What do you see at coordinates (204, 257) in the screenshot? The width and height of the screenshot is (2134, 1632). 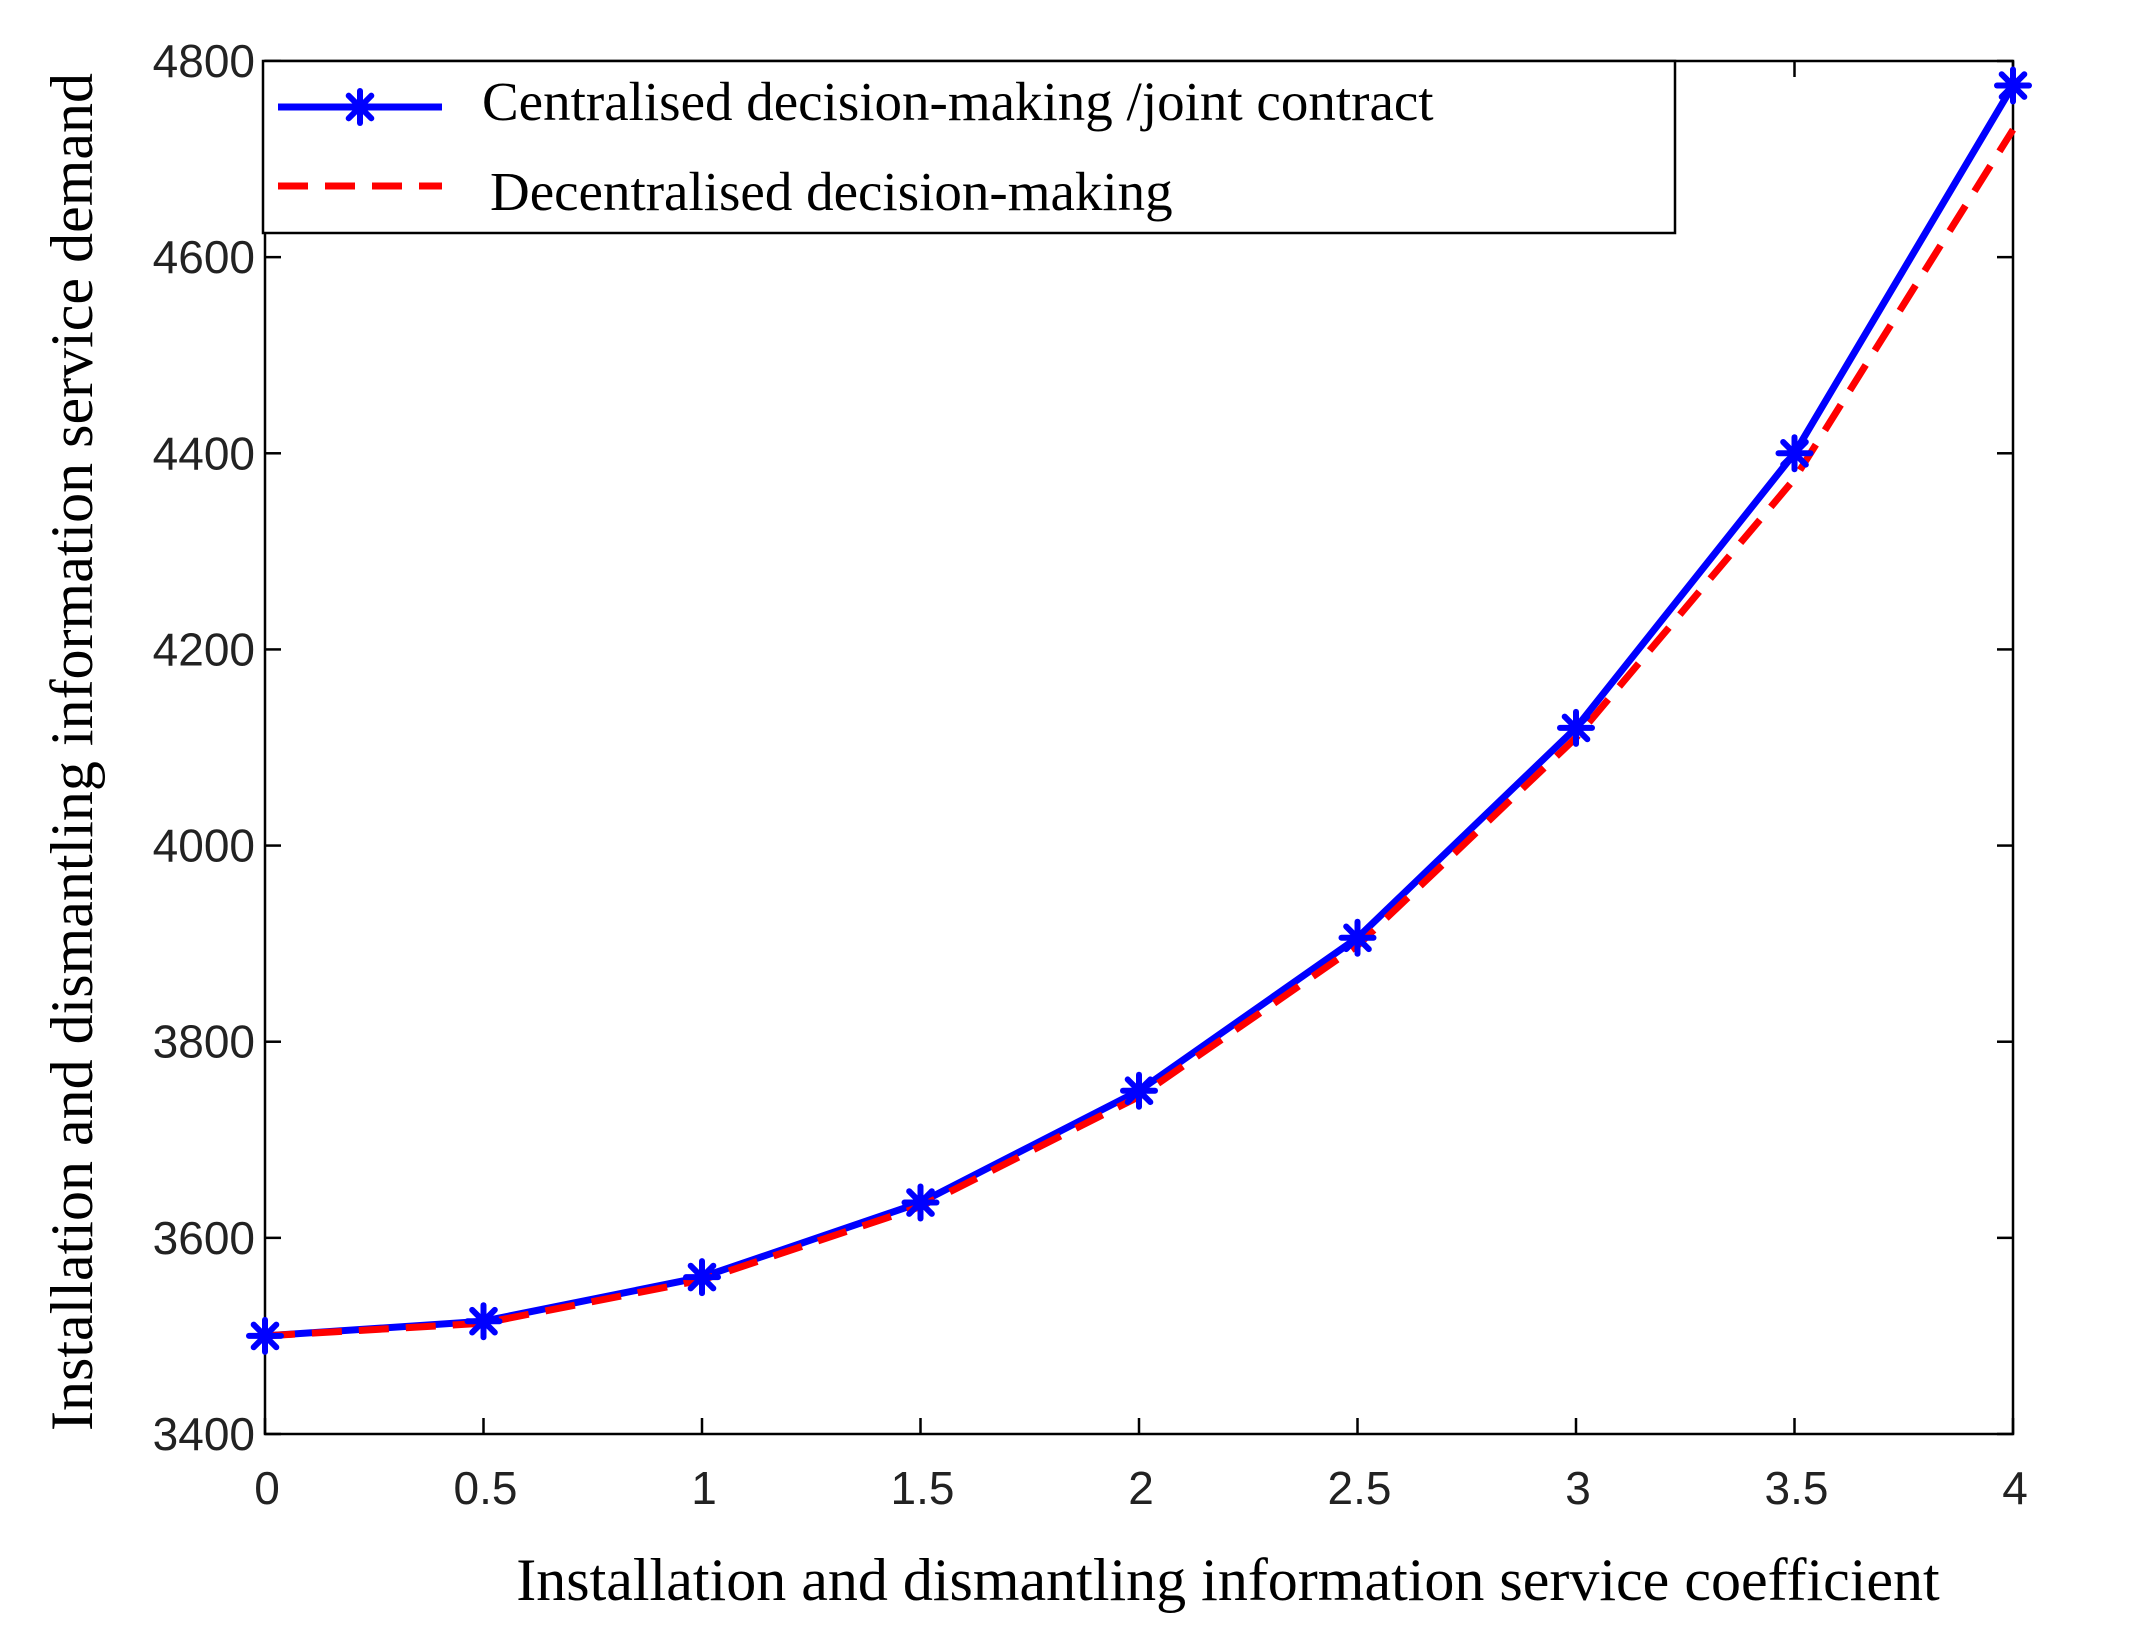 I see `y-tick-label: 4600` at bounding box center [204, 257].